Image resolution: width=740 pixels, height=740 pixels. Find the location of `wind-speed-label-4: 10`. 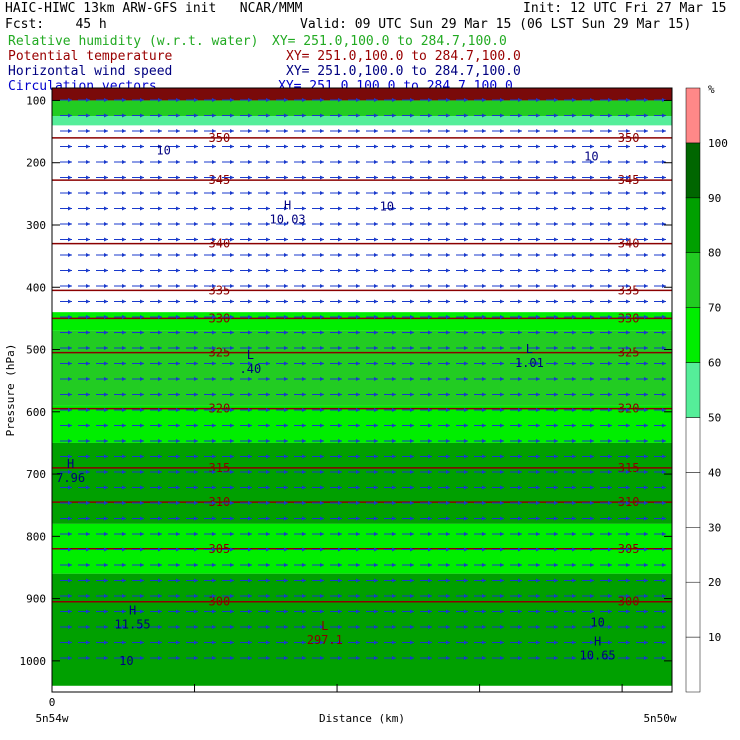

wind-speed-label-4: 10 is located at coordinates (126, 661).